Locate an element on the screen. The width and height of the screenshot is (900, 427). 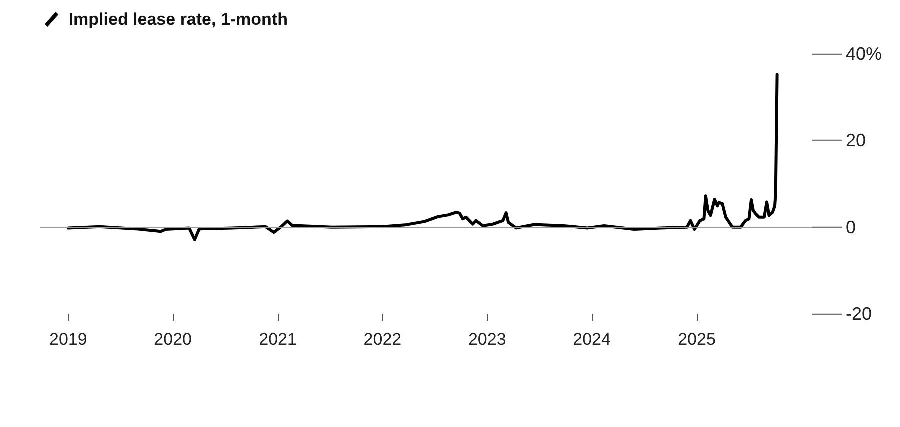
x-tick-label: 2023 is located at coordinates (487, 339).